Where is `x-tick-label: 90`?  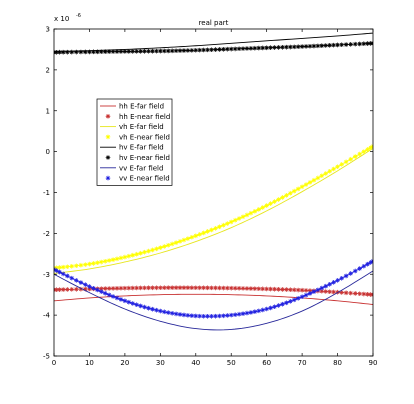
x-tick-label: 90 is located at coordinates (373, 363).